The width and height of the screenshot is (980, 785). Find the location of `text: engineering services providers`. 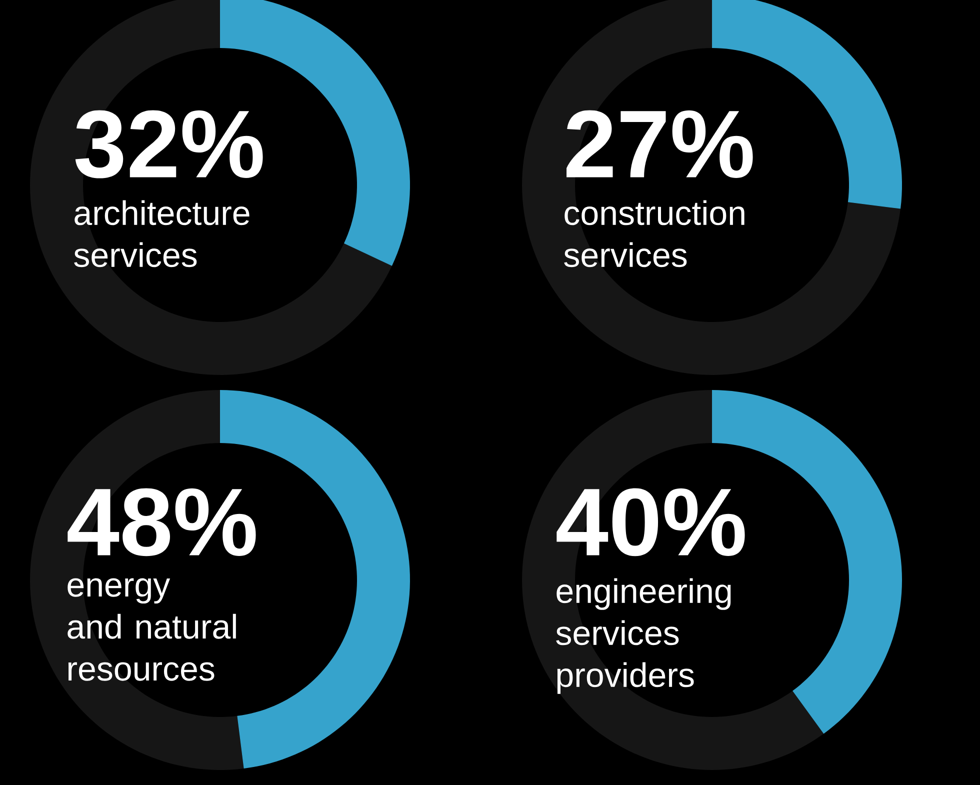

text: engineering services providers is located at coordinates (643, 636).